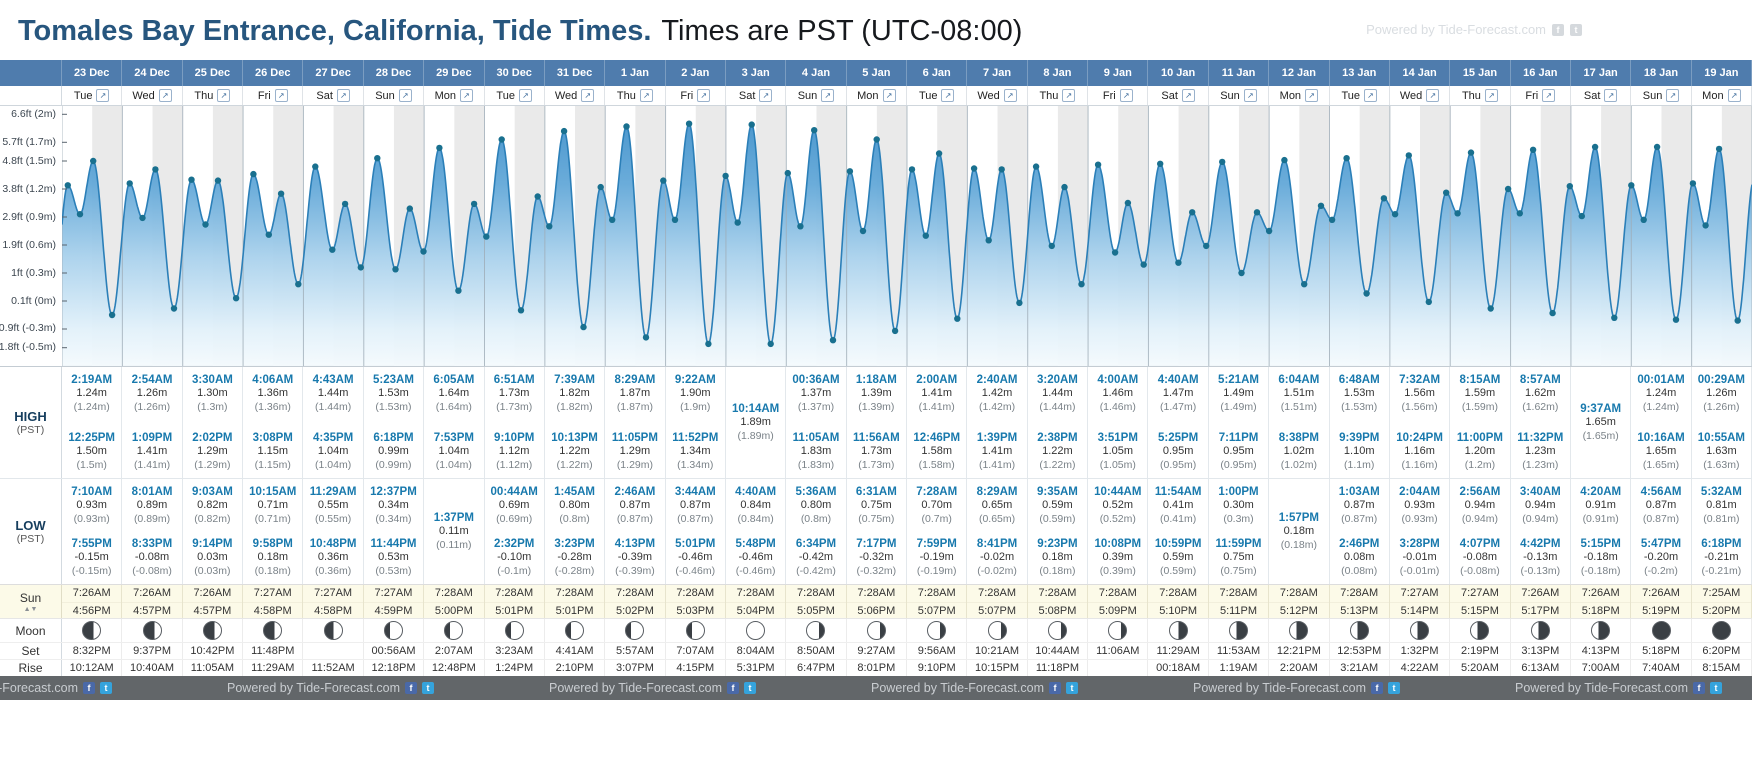  Describe the element at coordinates (1600, 505) in the screenshot. I see `tide-height-m: 0.91m` at that location.